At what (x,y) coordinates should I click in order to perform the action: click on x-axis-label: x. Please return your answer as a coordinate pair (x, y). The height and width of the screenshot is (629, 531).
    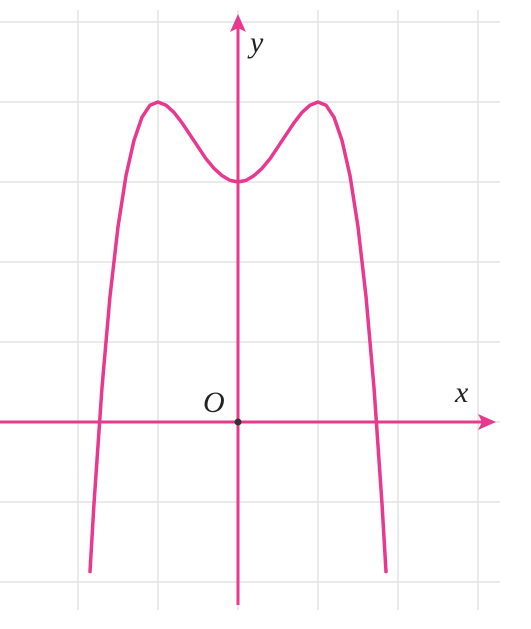
    Looking at the image, I should click on (461, 392).